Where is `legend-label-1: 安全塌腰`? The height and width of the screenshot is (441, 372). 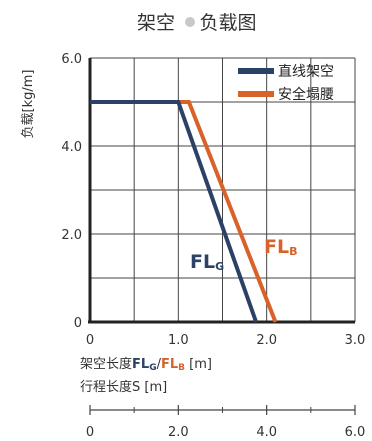 legend-label-1: 安全塌腰 is located at coordinates (306, 94).